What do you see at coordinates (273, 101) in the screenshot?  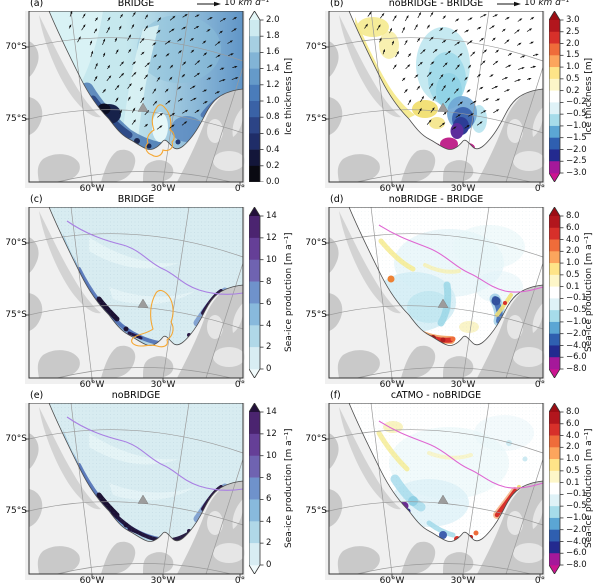 I see `colorbar-tick-a-5: 1.0` at bounding box center [273, 101].